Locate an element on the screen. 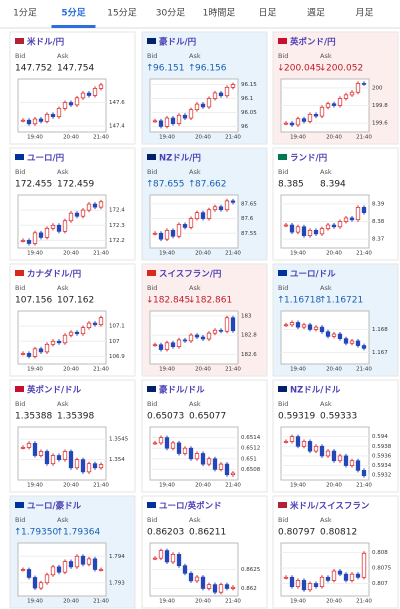  tab: 1時間足 is located at coordinates (219, 13).